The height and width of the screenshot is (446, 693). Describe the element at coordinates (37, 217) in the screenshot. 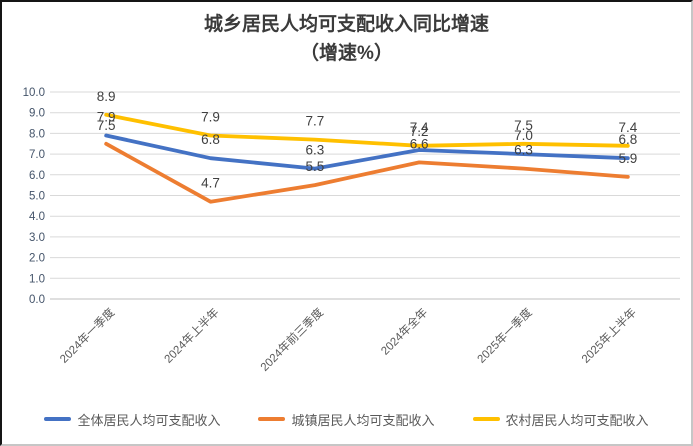

I see `y-axis-tick-label: 4.0` at that location.